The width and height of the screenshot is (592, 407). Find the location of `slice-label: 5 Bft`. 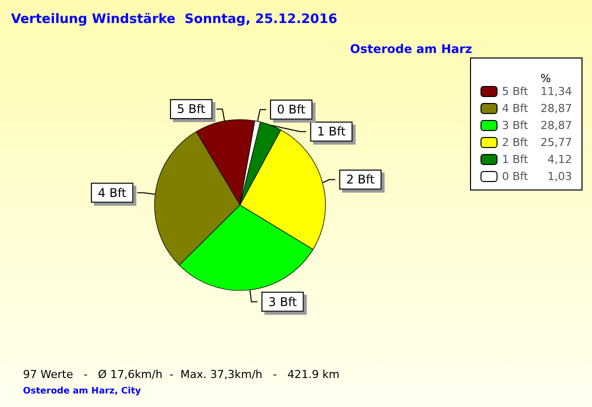

slice-label: 5 Bft is located at coordinates (191, 109).